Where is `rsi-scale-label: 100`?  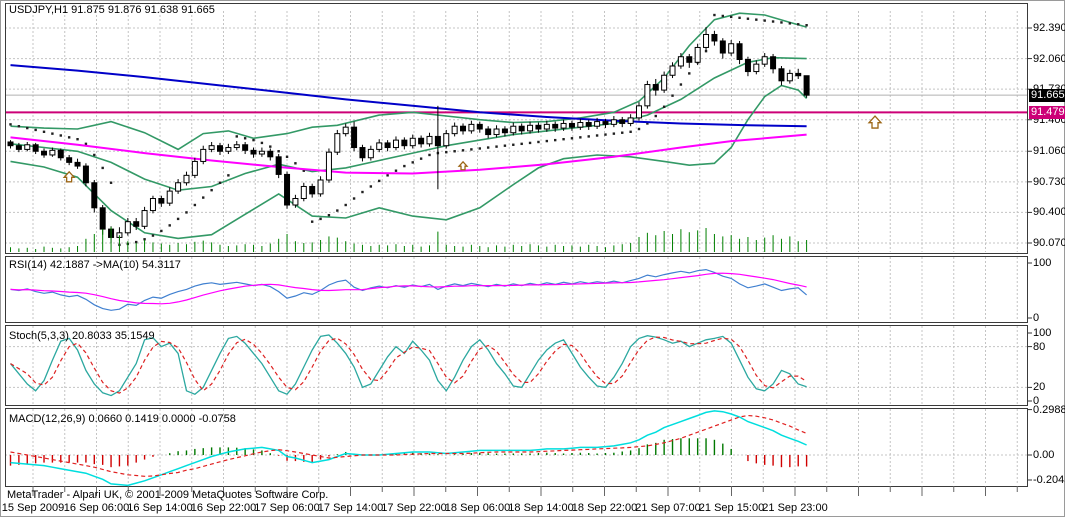
rsi-scale-label: 100 is located at coordinates (1042, 263).